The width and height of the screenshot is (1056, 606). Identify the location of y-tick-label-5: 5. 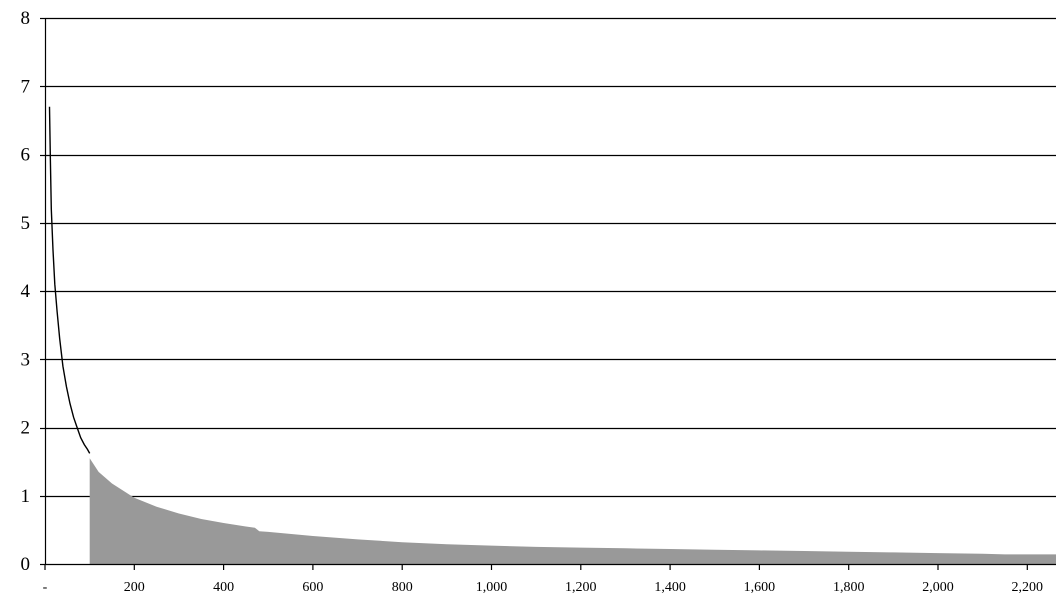
(26, 223).